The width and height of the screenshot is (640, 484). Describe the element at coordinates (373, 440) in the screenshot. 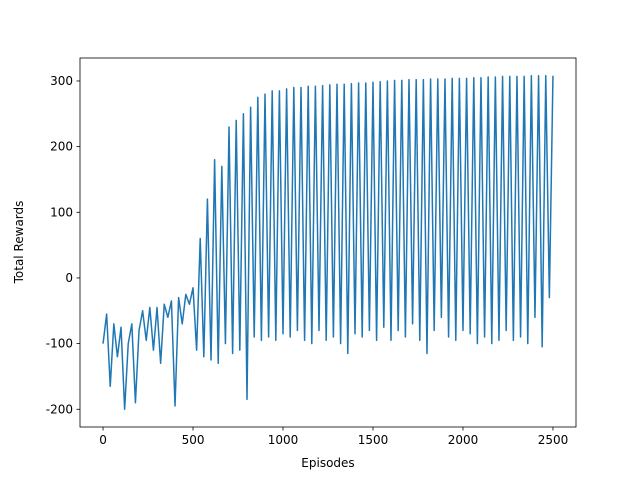

I see `x-tick-label: 1500` at that location.